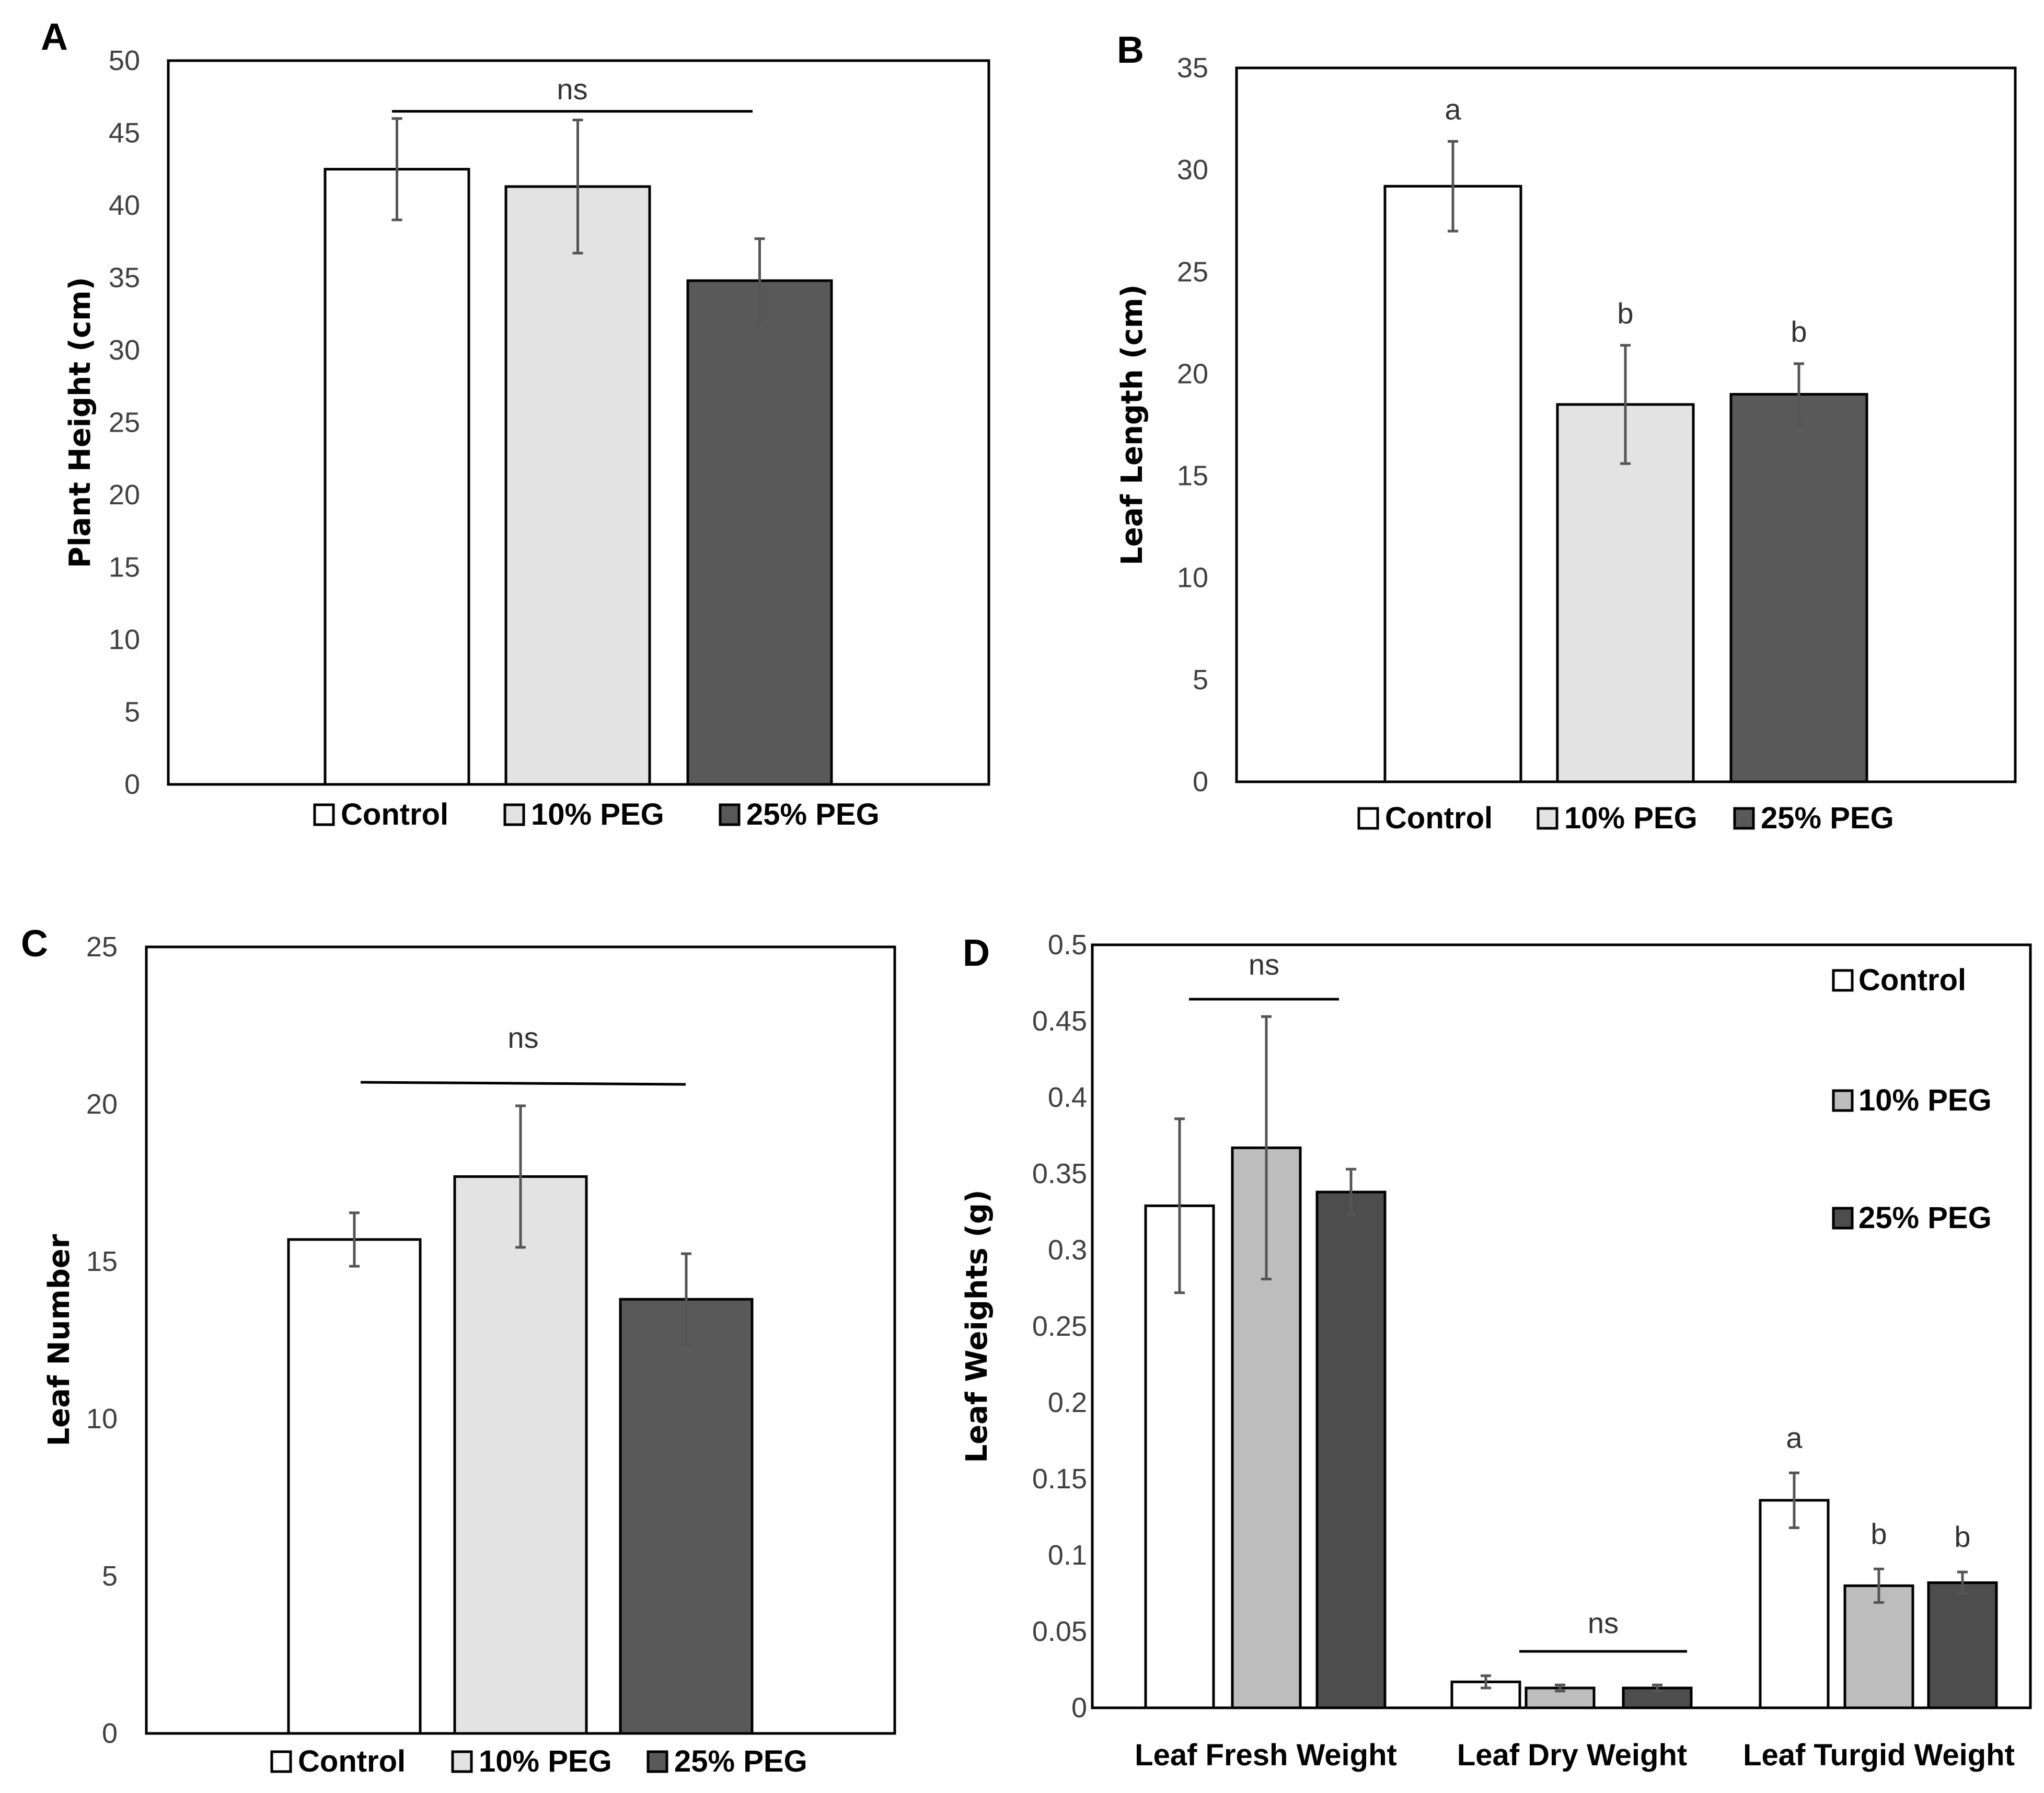  I want to click on category-label: Leaf Fresh Weight, so click(1266, 1755).